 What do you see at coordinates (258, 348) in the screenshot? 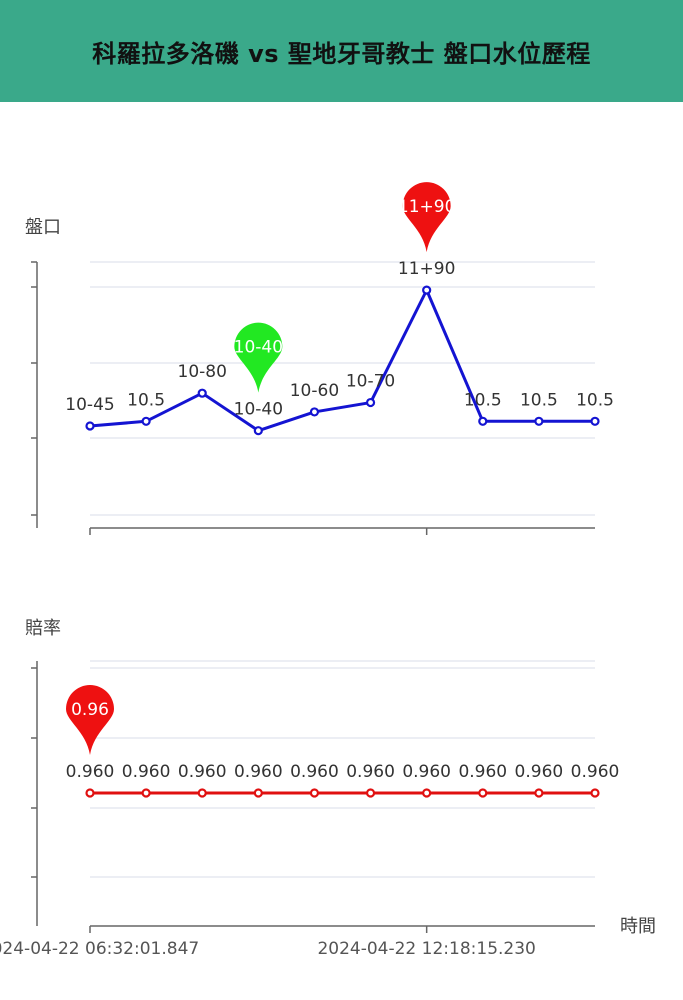
I see `handicap-min-marker-label: 10-40` at bounding box center [258, 348].